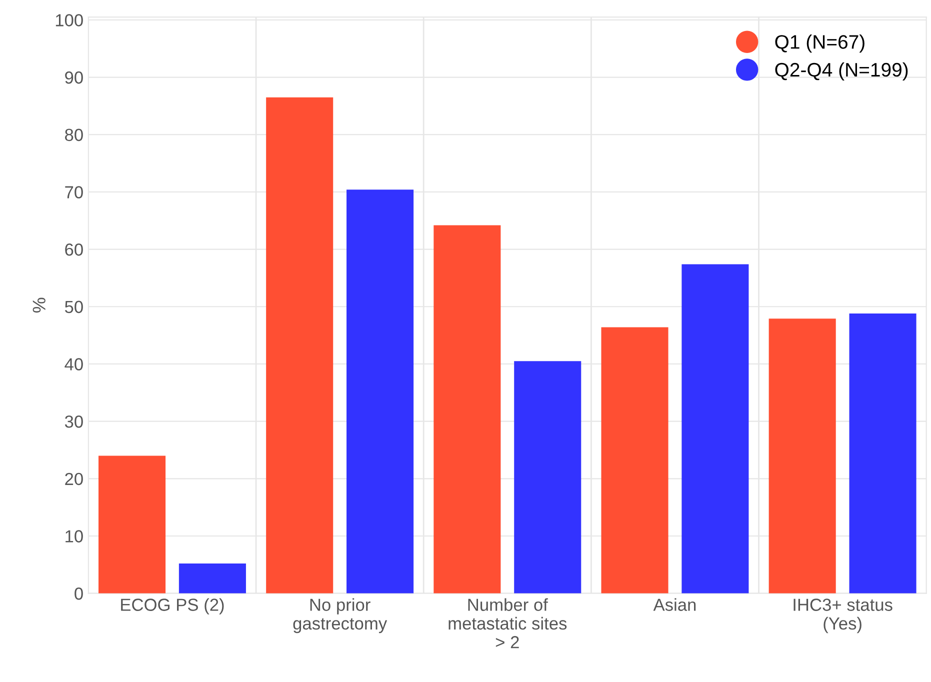  I want to click on legend-label: Q1 (N=67), so click(819, 43).